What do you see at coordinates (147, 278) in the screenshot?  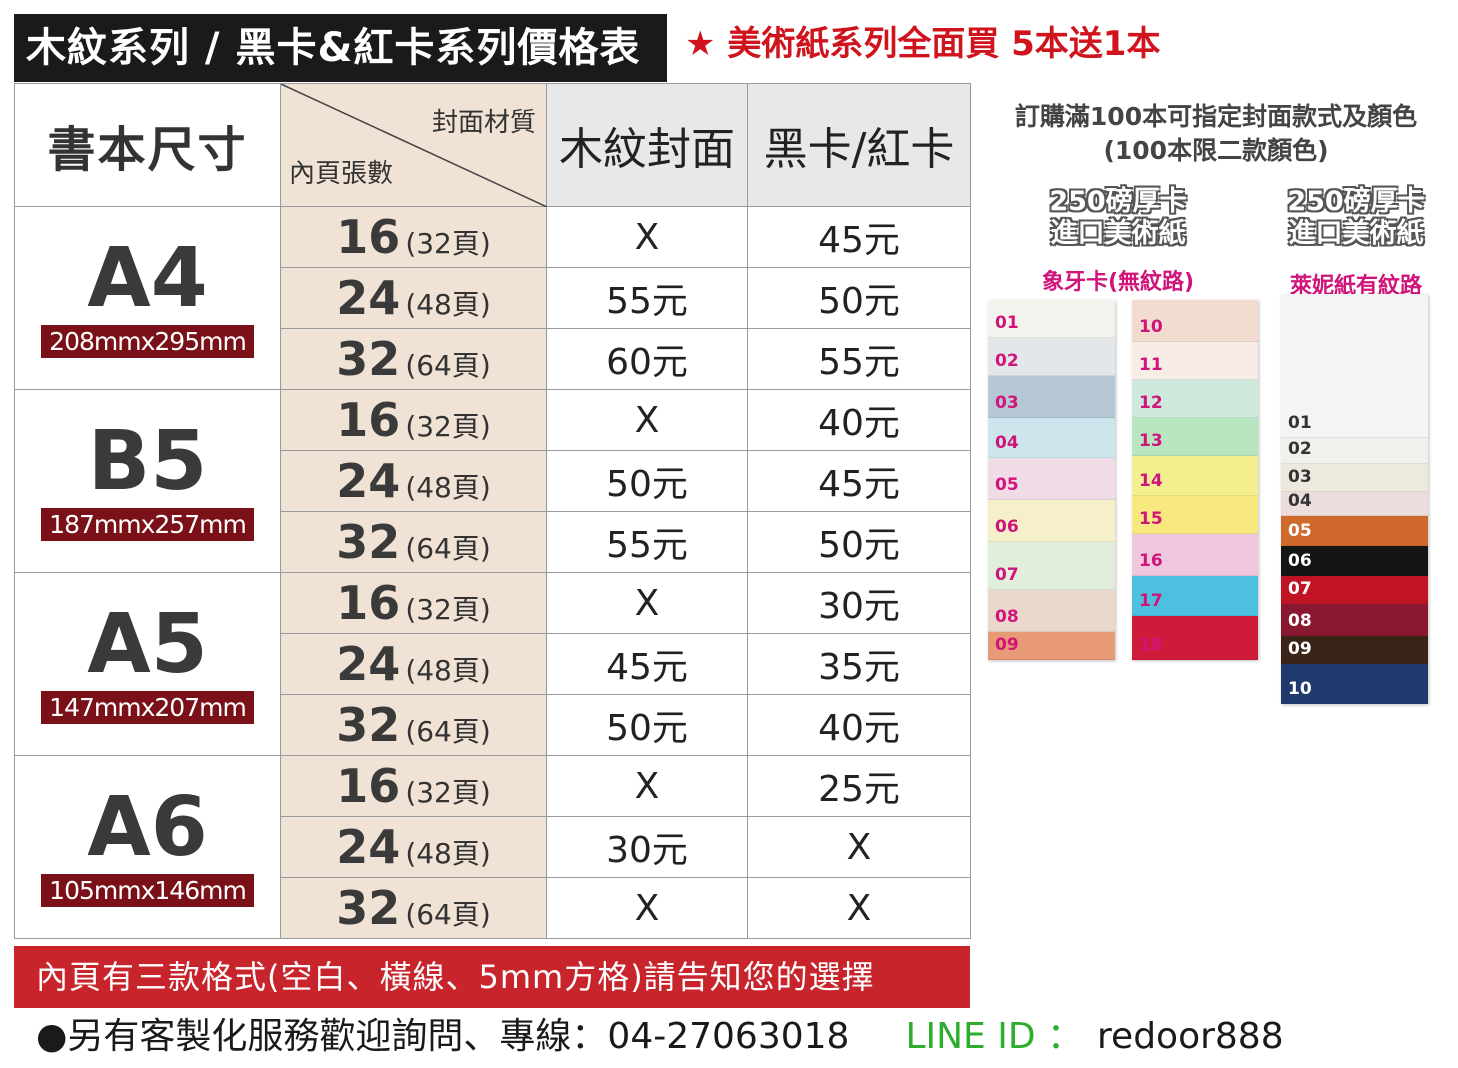 I see `size-name: A4` at bounding box center [147, 278].